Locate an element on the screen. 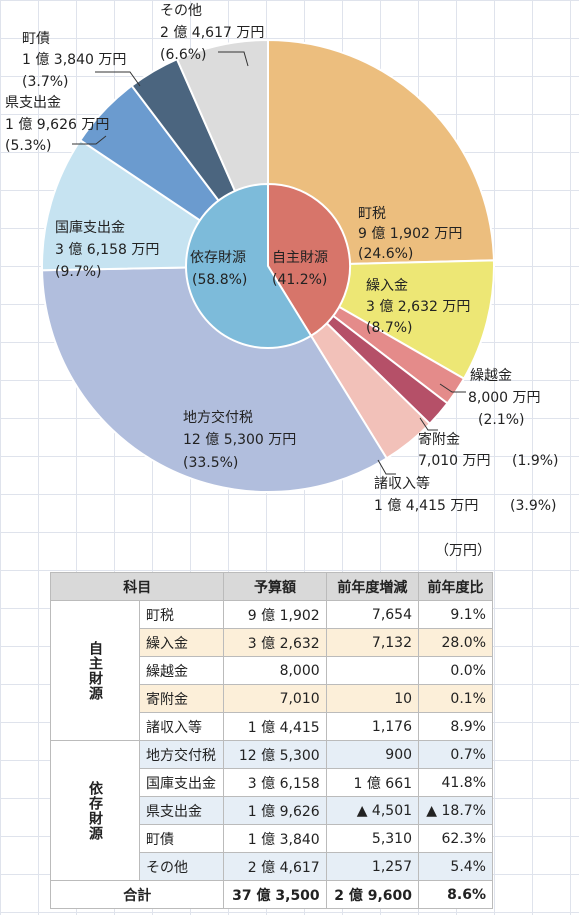 The image size is (579, 915). table-cell: 0.1% is located at coordinates (455, 698).